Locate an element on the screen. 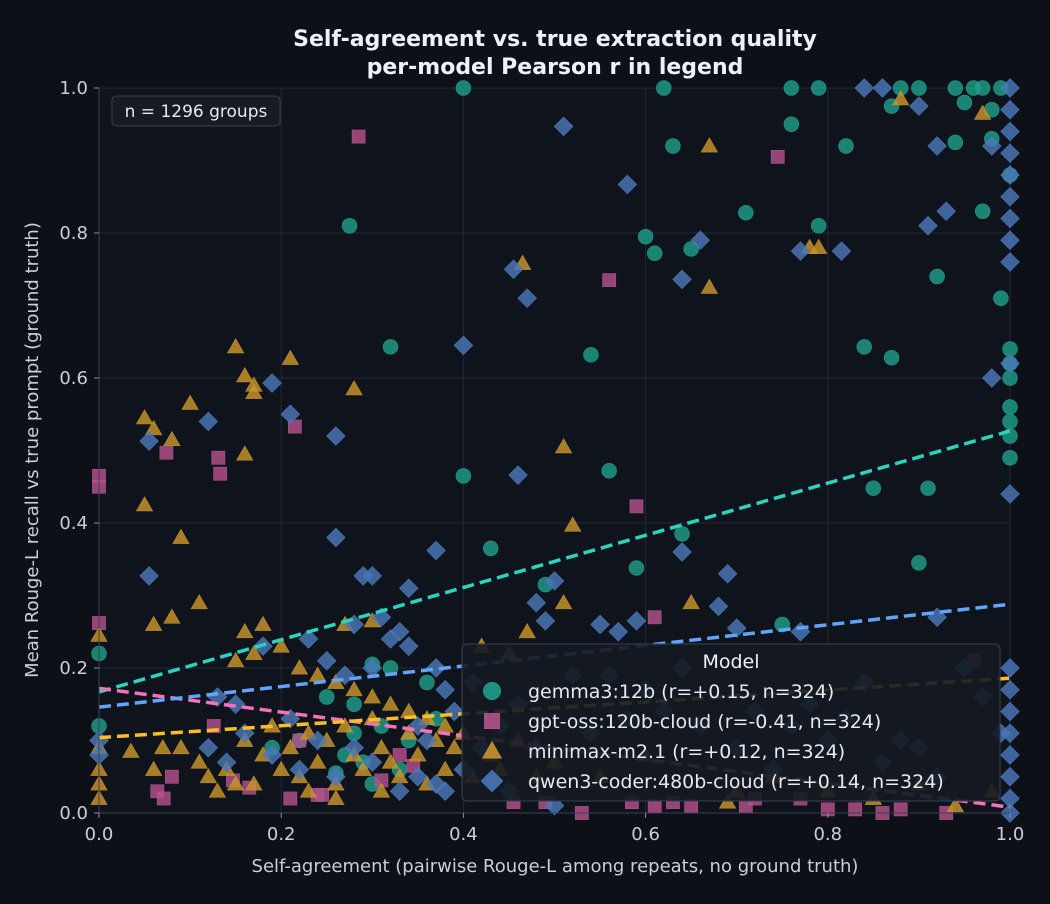  legend-label: qwen3-coder:480b-cloud (r=+0.14, n=324) is located at coordinates (736, 782).